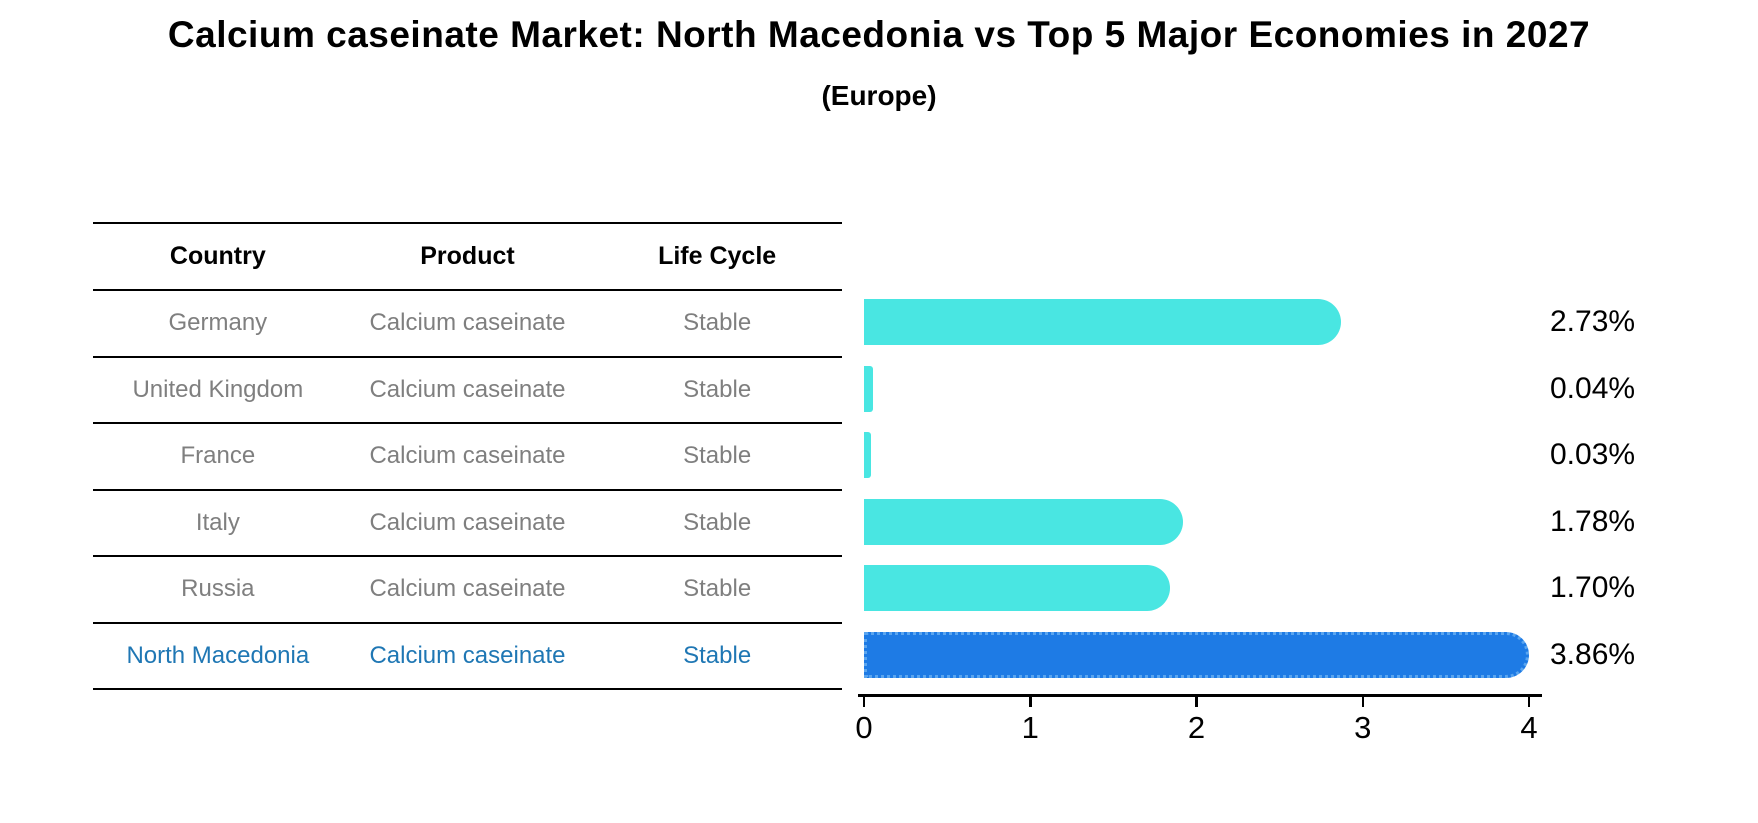 The image size is (1758, 823). What do you see at coordinates (879, 95) in the screenshot?
I see `chart-subtitle: (Europe)` at bounding box center [879, 95].